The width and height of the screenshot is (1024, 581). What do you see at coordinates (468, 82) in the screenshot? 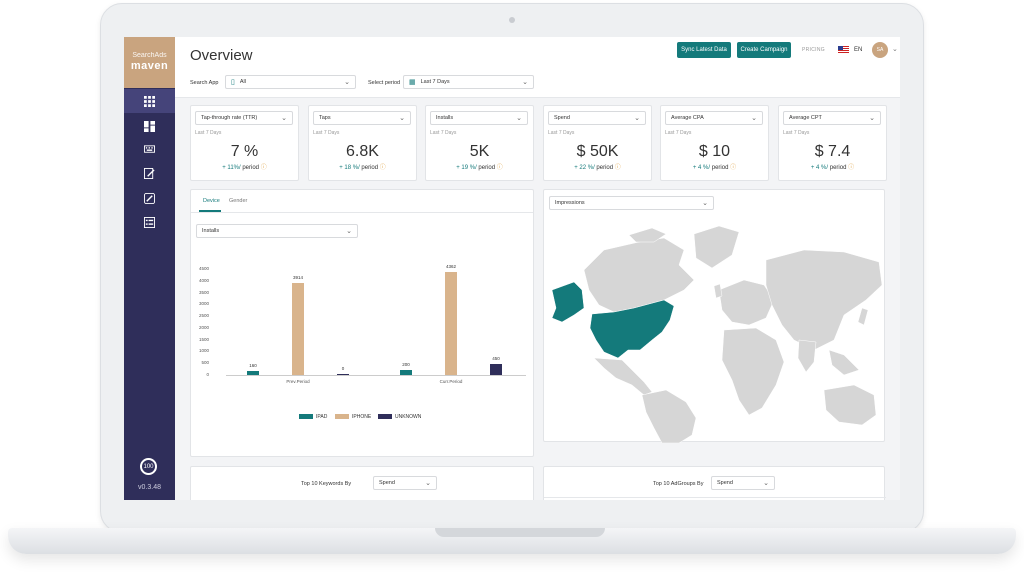
I see `period-select: ▦ Last 7 Days ⌄` at bounding box center [468, 82].